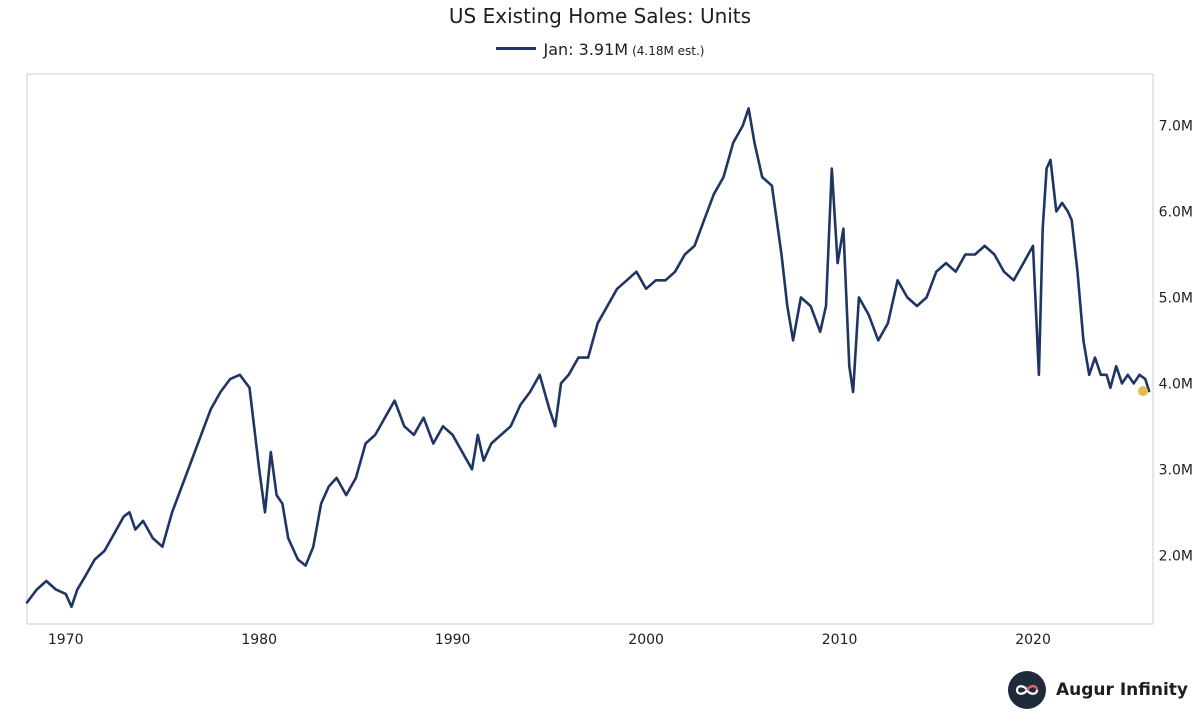 The width and height of the screenshot is (1200, 715). Describe the element at coordinates (1176, 470) in the screenshot. I see `y-tick-label: 3.0M` at that location.